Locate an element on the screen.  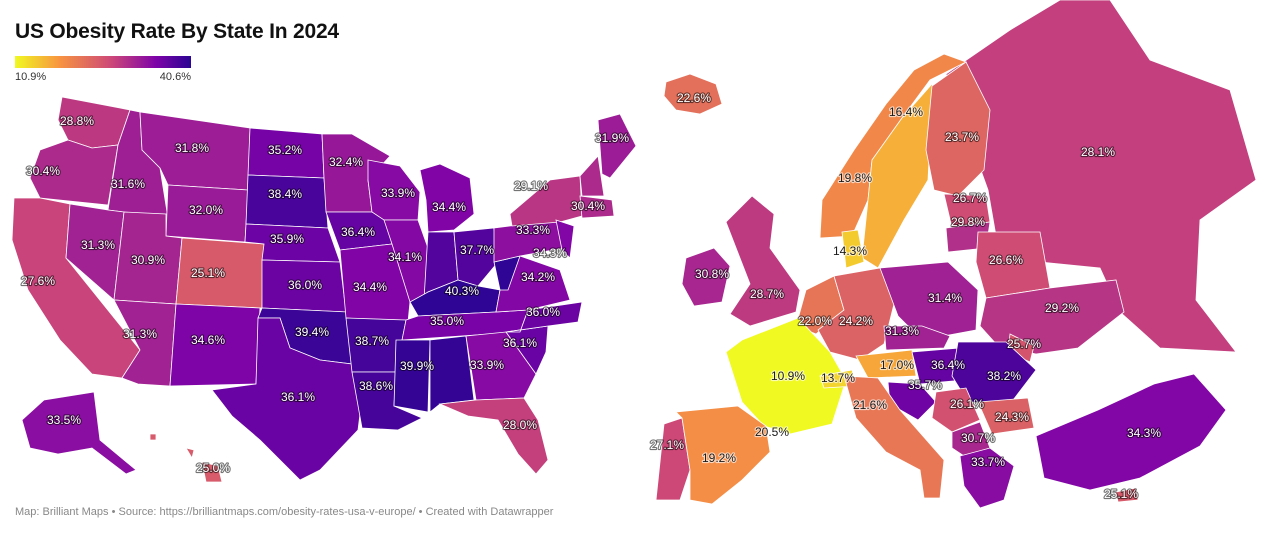
us-label-idaho: 31.6% is located at coordinates (128, 184).